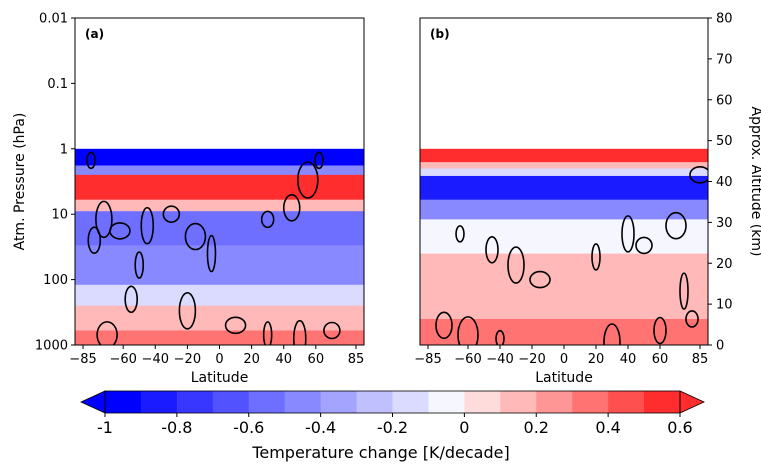 The width and height of the screenshot is (761, 464). What do you see at coordinates (724, 141) in the screenshot?
I see `altitude-tick-label: 50` at bounding box center [724, 141].